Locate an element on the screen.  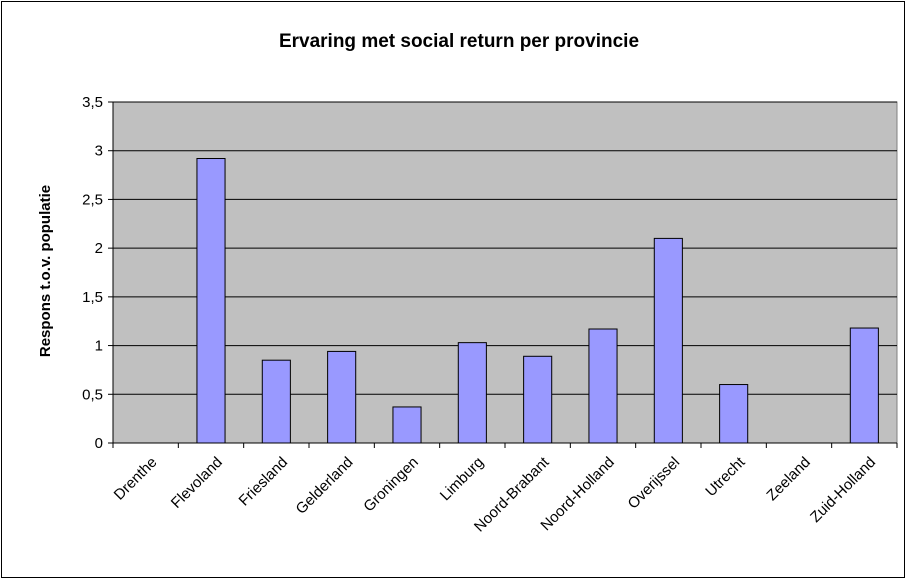
bar-overijssel is located at coordinates (668, 340).